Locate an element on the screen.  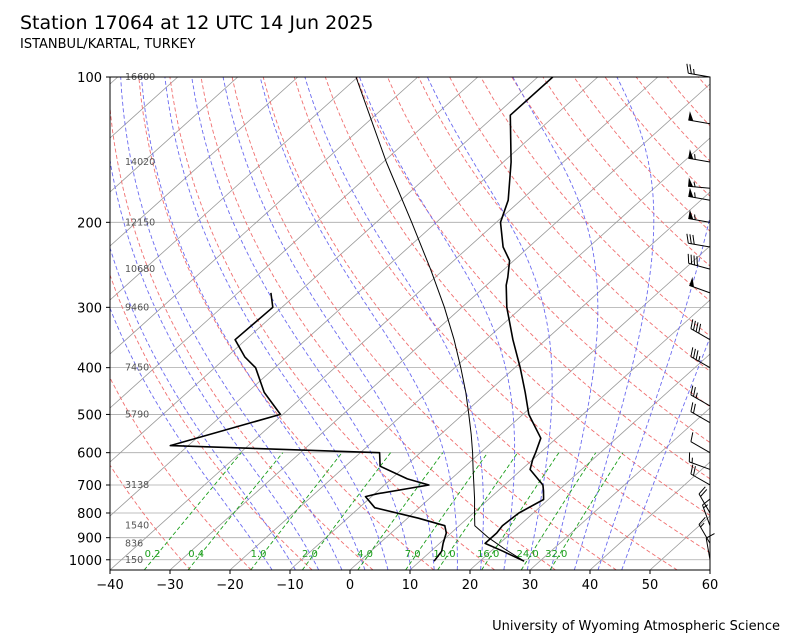
height-label: 150 is located at coordinates (134, 560).